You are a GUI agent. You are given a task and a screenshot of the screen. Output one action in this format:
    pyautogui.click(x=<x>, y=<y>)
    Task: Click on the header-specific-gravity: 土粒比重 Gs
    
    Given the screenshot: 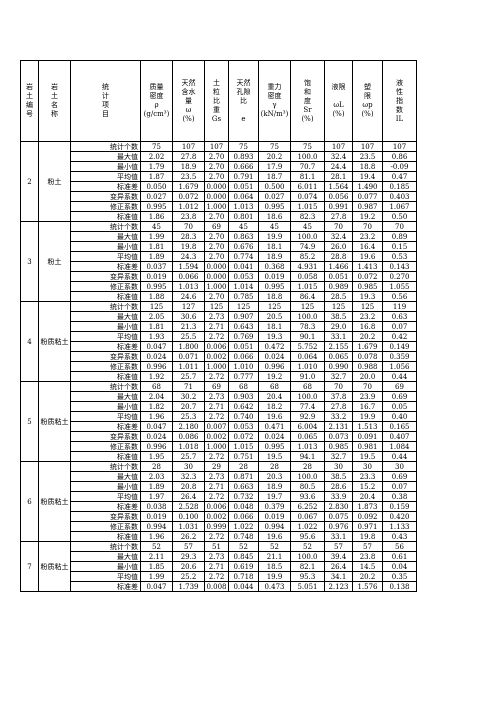 What is the action you would take?
    pyautogui.click(x=216, y=101)
    